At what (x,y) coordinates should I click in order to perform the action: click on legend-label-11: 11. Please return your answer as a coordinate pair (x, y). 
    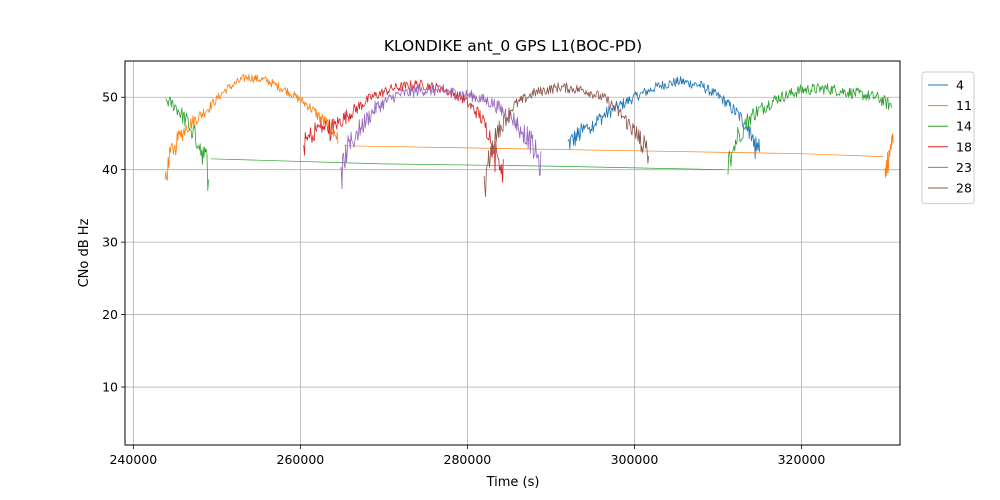
    Looking at the image, I should click on (964, 105).